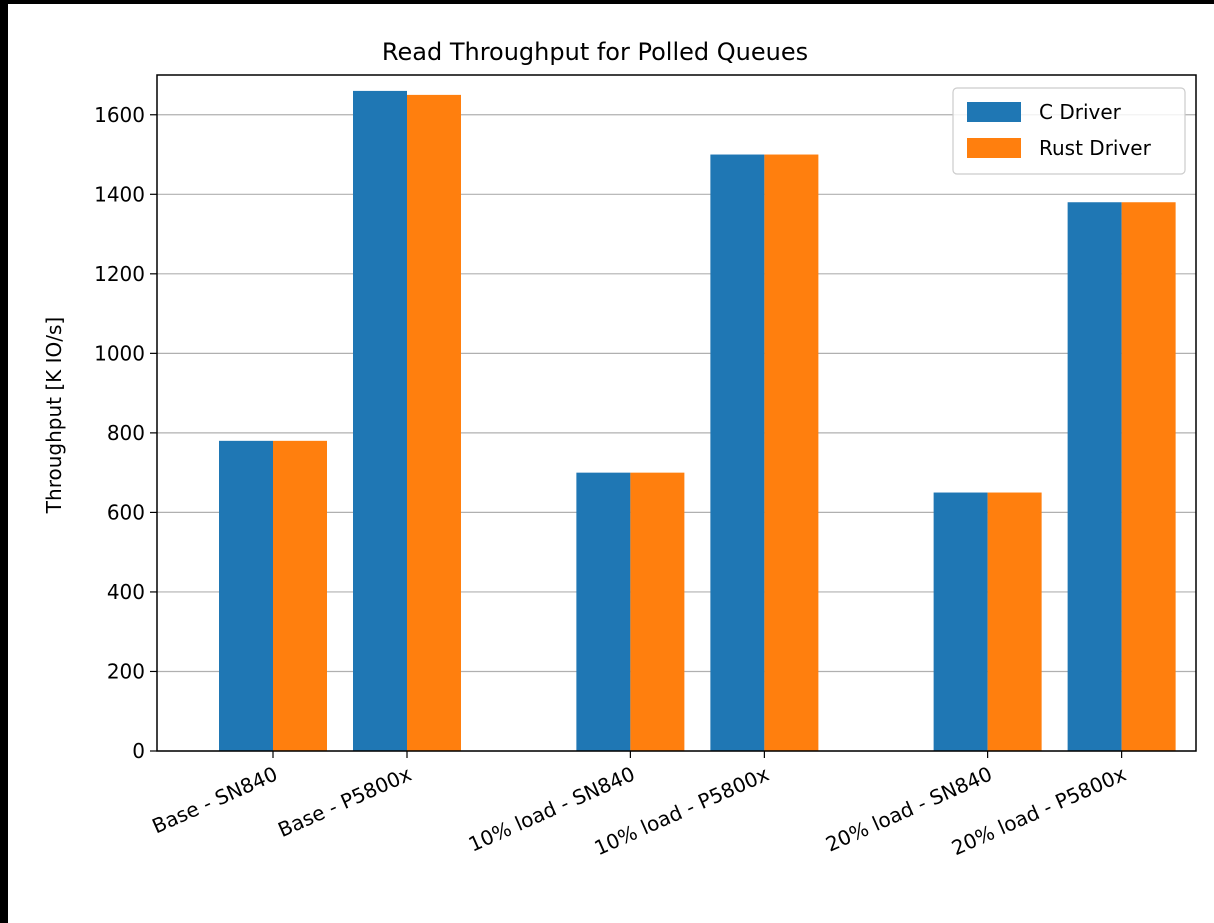 This screenshot has width=1214, height=923. What do you see at coordinates (595, 52) in the screenshot?
I see `chart-title: Read Throughput for Polled Queues` at bounding box center [595, 52].